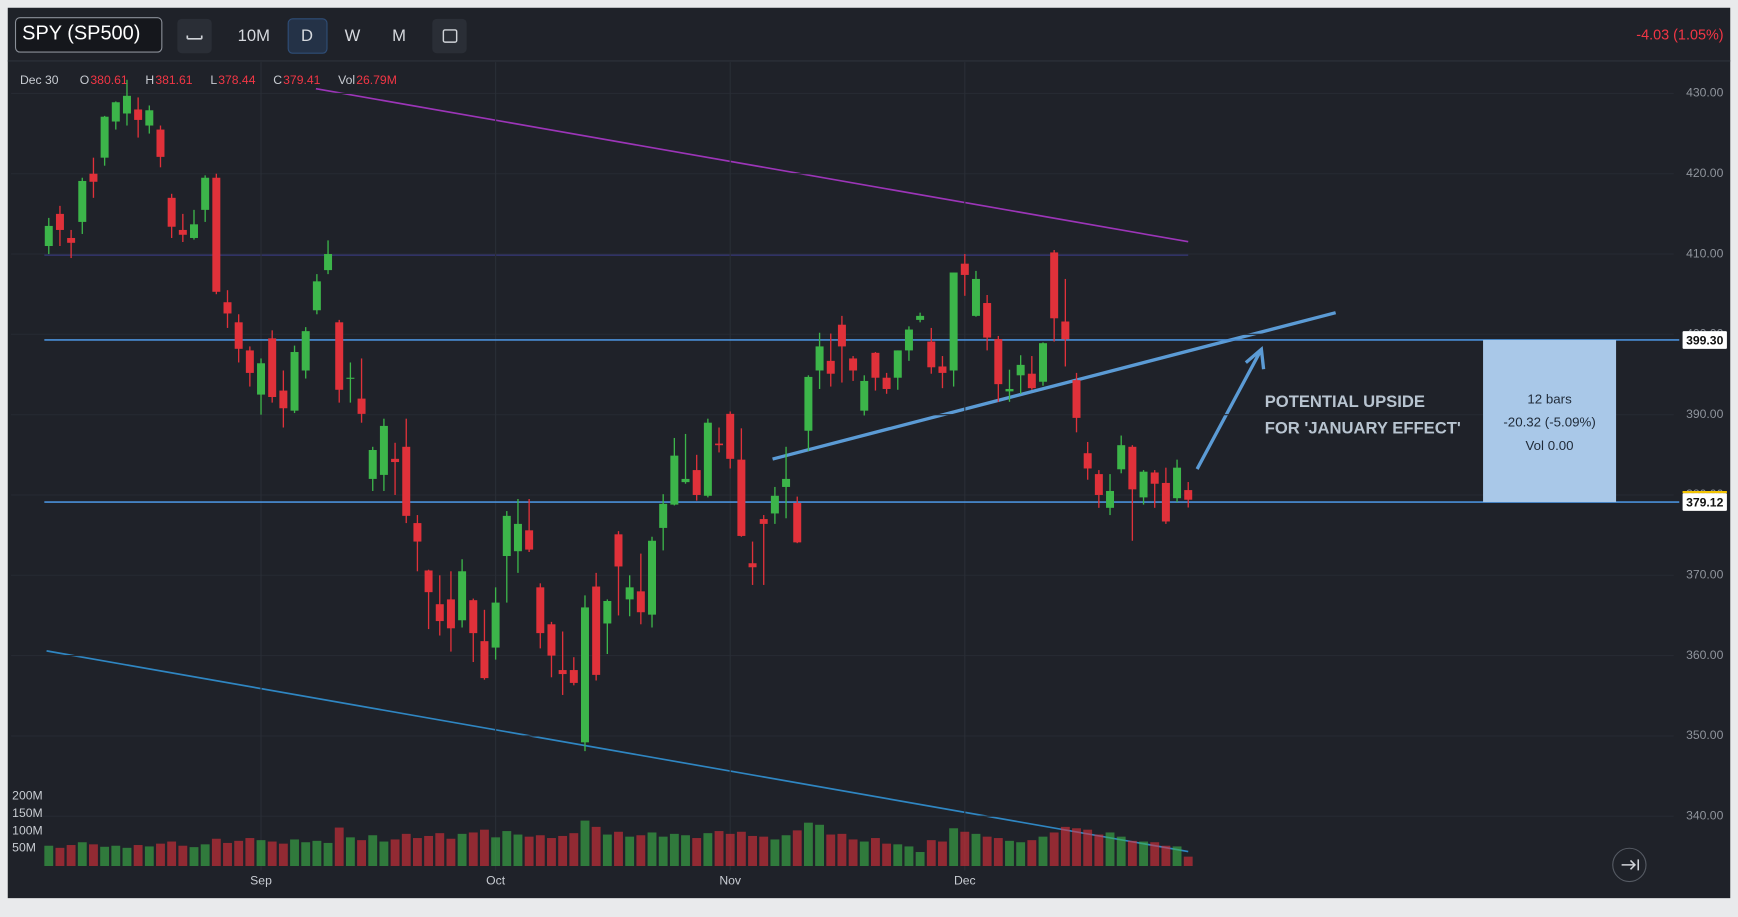 The width and height of the screenshot is (1738, 917). I want to click on interval-button: 10M, so click(254, 35).